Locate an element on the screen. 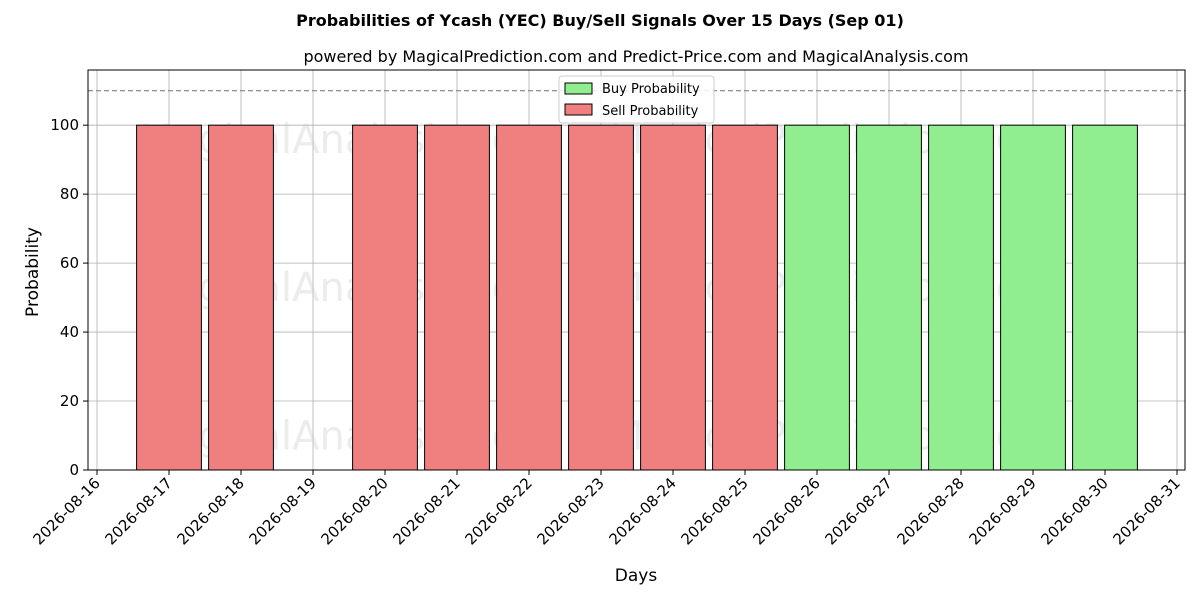 This screenshot has width=1200, height=600. x-tick-label: 2026-08-24 is located at coordinates (642, 511).